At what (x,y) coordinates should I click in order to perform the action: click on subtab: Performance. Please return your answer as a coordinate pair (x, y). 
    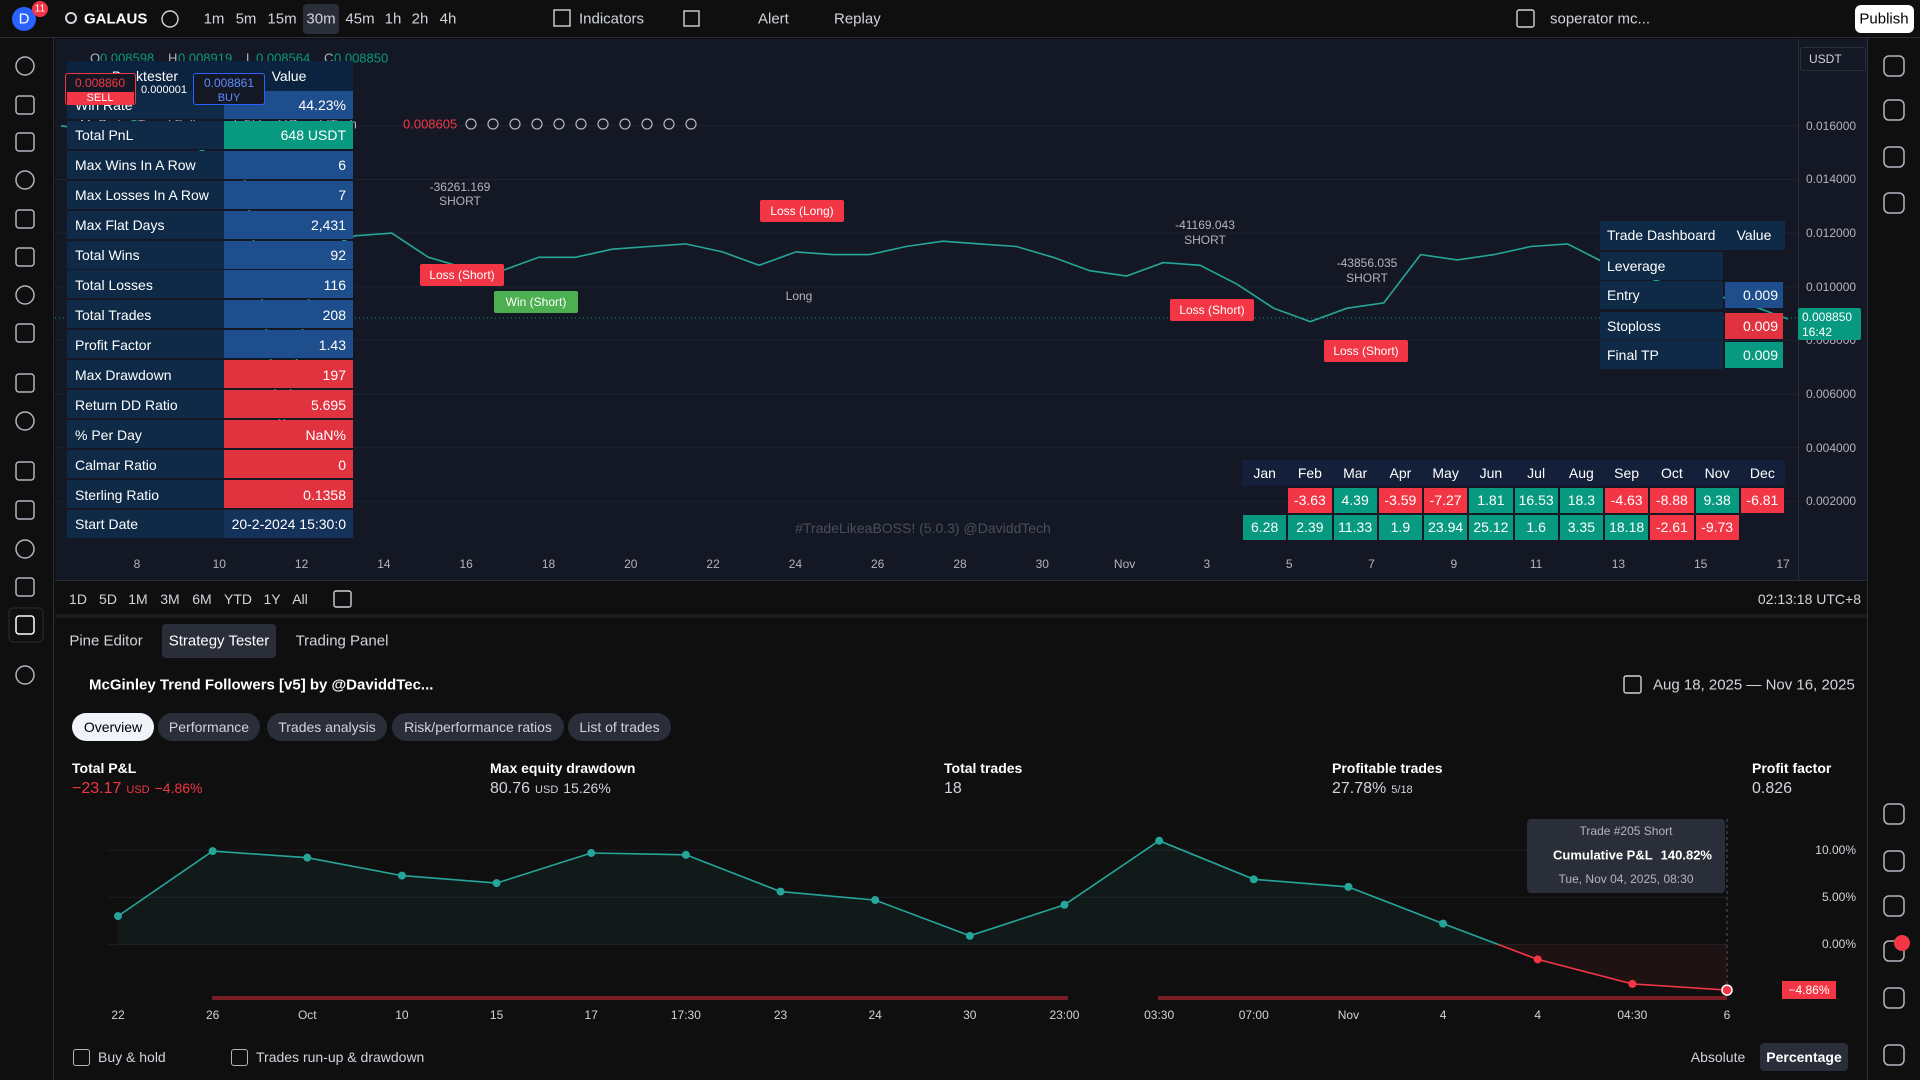
    Looking at the image, I should click on (209, 727).